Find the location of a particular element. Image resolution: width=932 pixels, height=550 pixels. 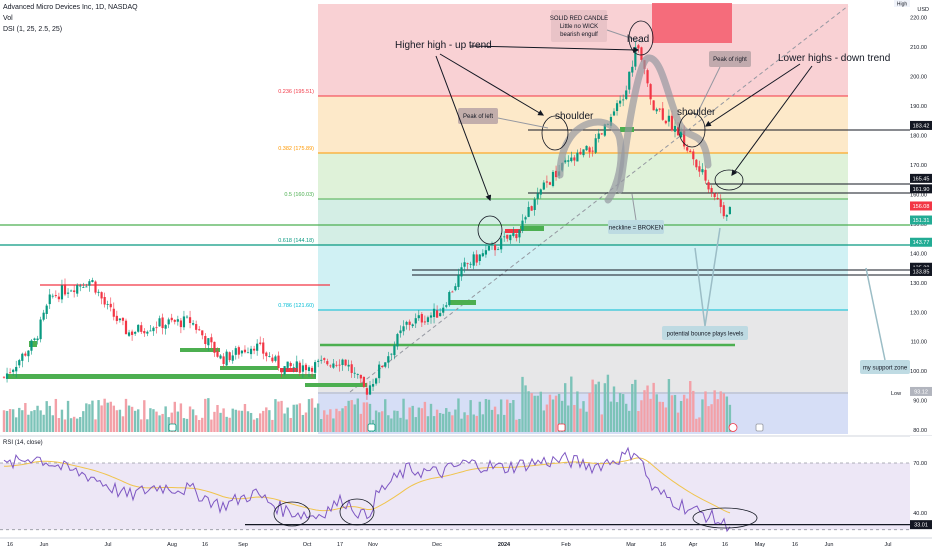

dsi-legend: DSI (1, 25, 2.5, 25) is located at coordinates (33, 29).